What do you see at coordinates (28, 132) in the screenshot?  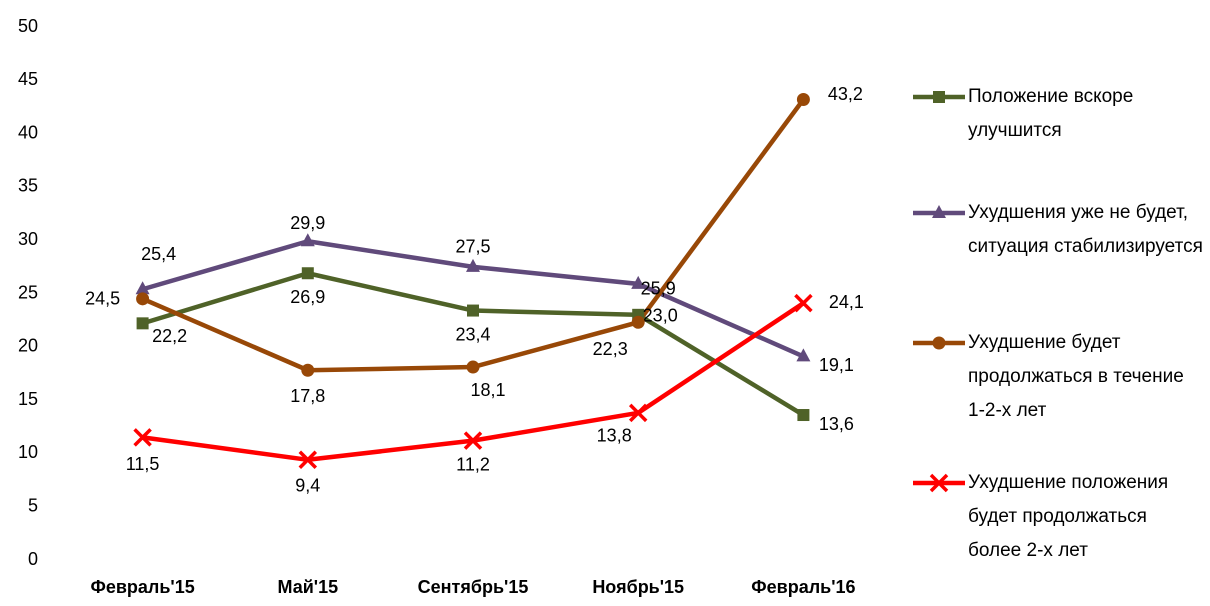 I see `y-tick-label: 40` at bounding box center [28, 132].